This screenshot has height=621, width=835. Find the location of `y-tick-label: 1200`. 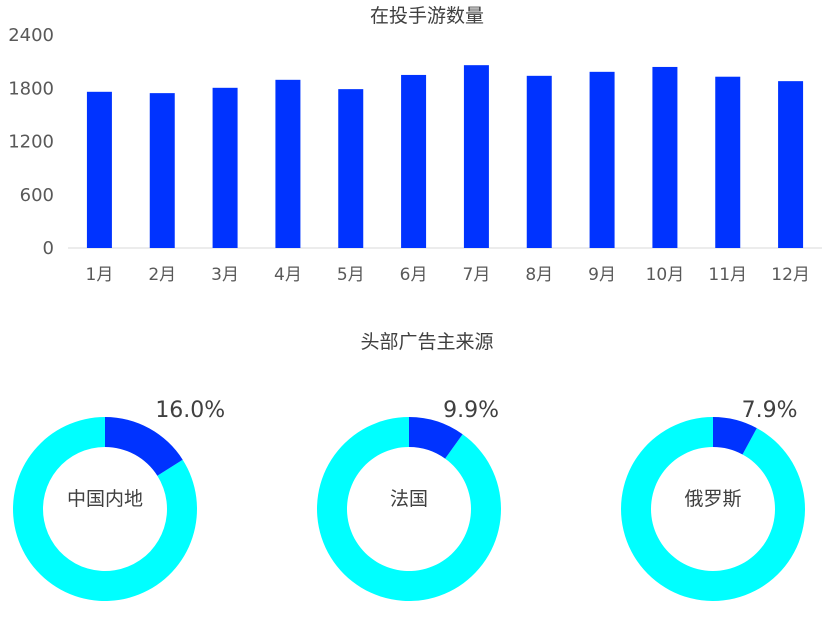

y-tick-label: 1200 is located at coordinates (31, 142).